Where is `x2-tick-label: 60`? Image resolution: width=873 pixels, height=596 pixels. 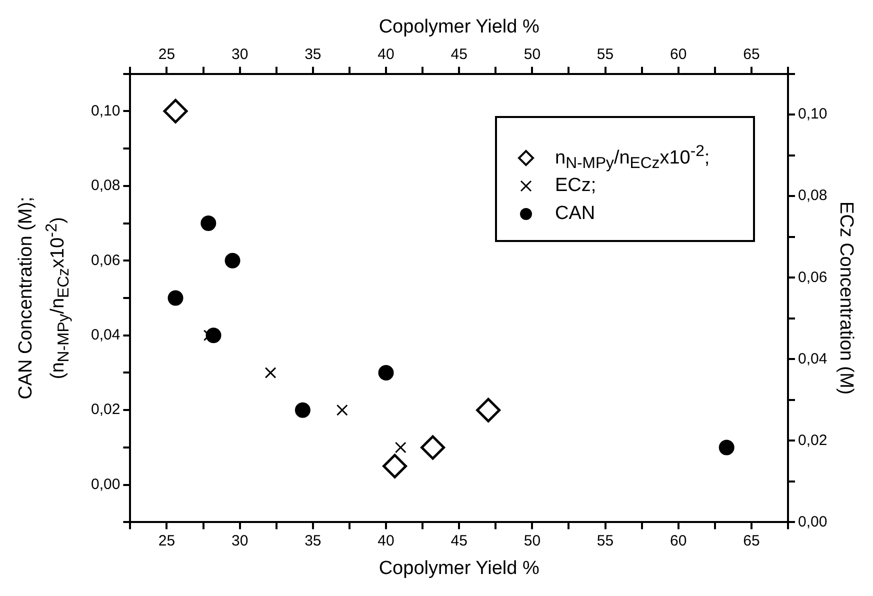 x2-tick-label: 60 is located at coordinates (678, 54).